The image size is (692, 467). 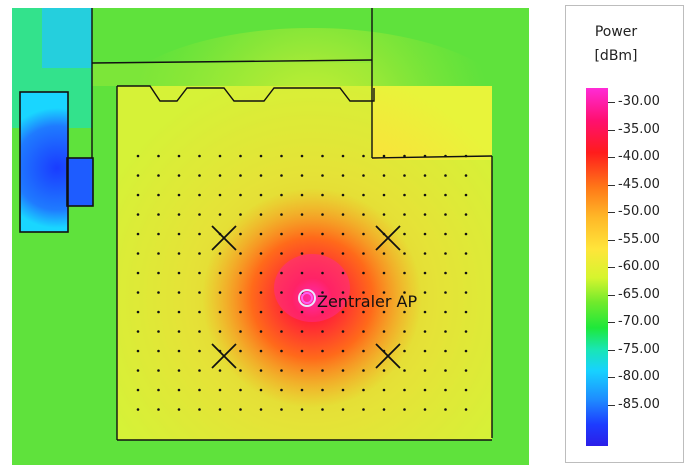 I want to click on legend-tick-label: -60.00, so click(x=639, y=266).